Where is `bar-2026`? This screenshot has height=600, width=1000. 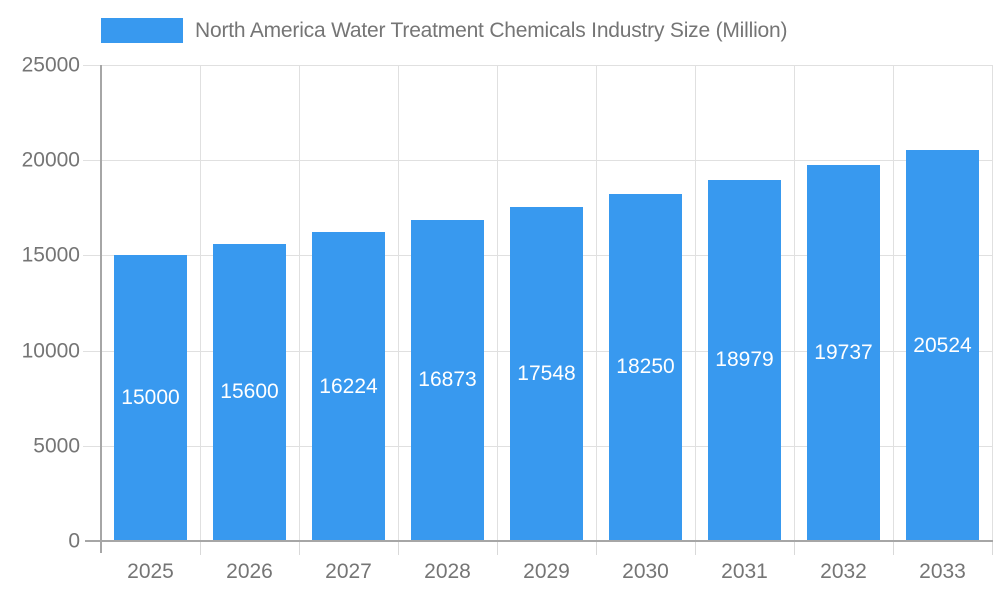 bar-2026 is located at coordinates (249, 392).